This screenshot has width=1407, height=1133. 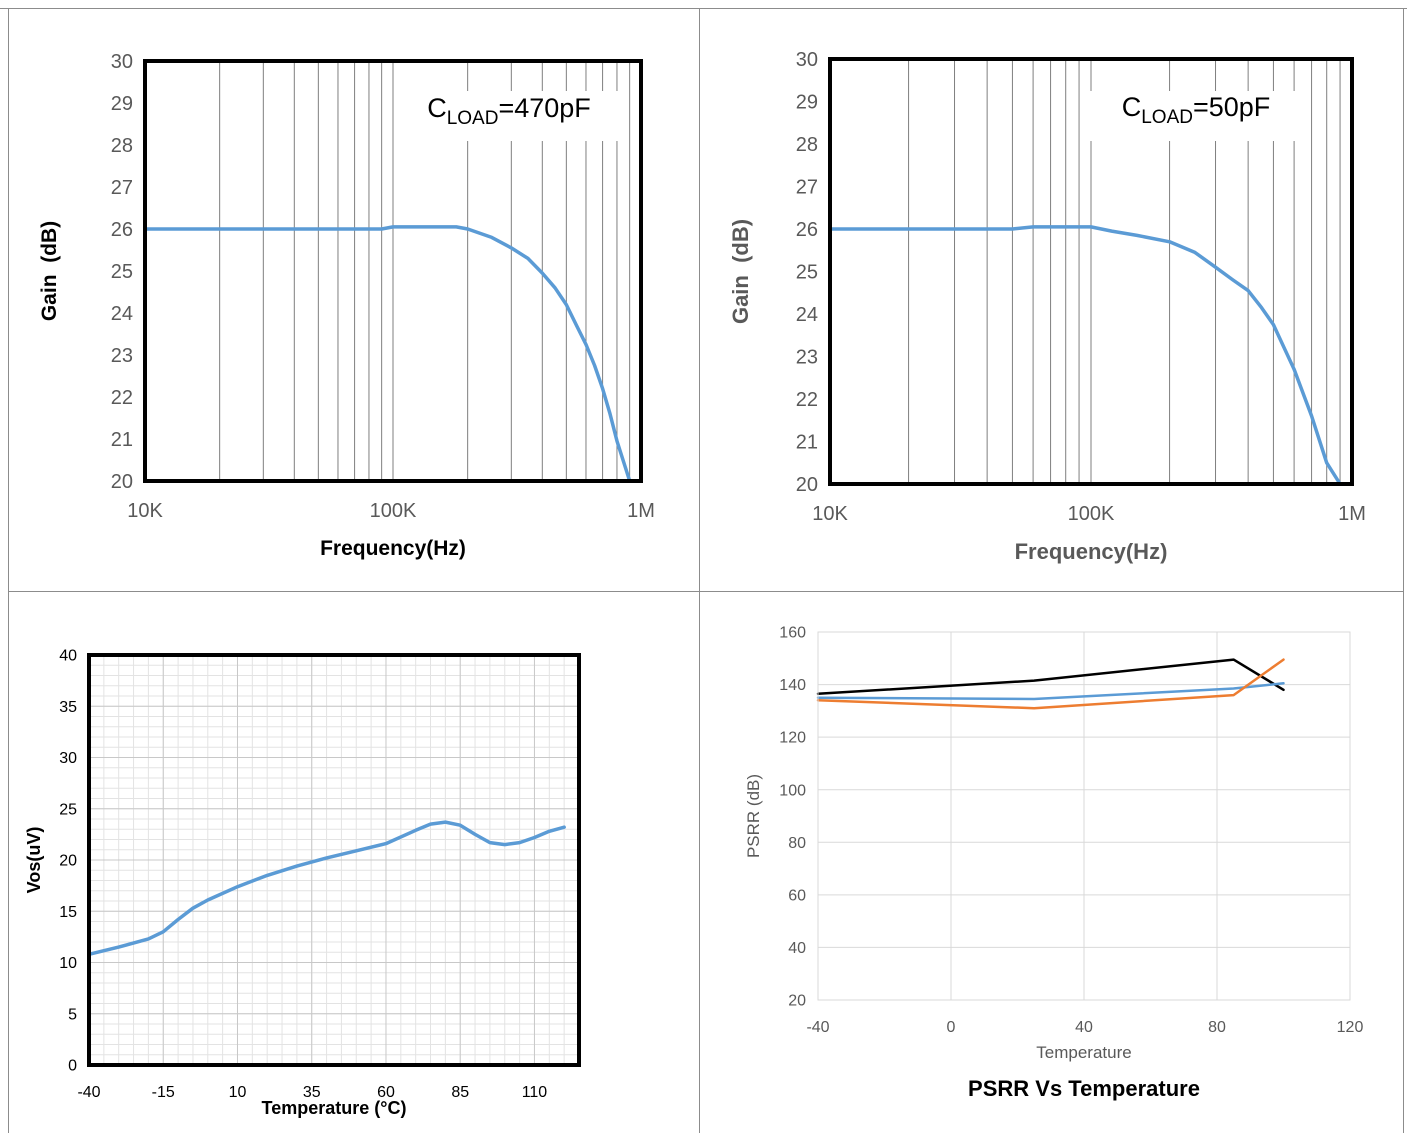 What do you see at coordinates (797, 895) in the screenshot?
I see `y-tick-label: 60` at bounding box center [797, 895].